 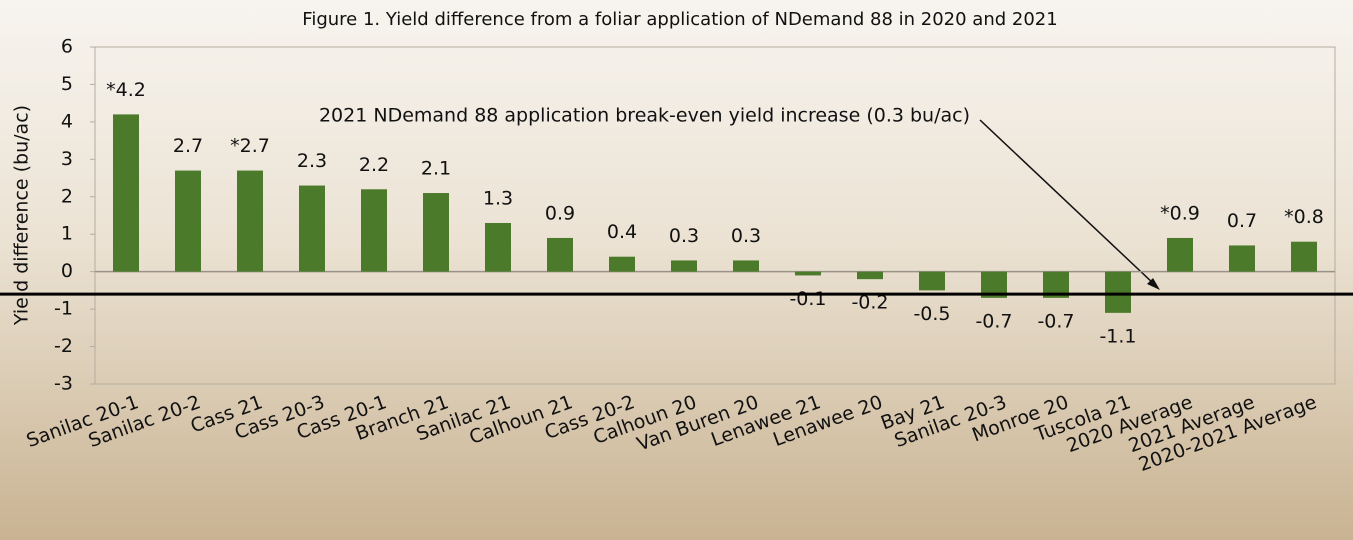 I want to click on value-label: -0.2, so click(x=869, y=303).